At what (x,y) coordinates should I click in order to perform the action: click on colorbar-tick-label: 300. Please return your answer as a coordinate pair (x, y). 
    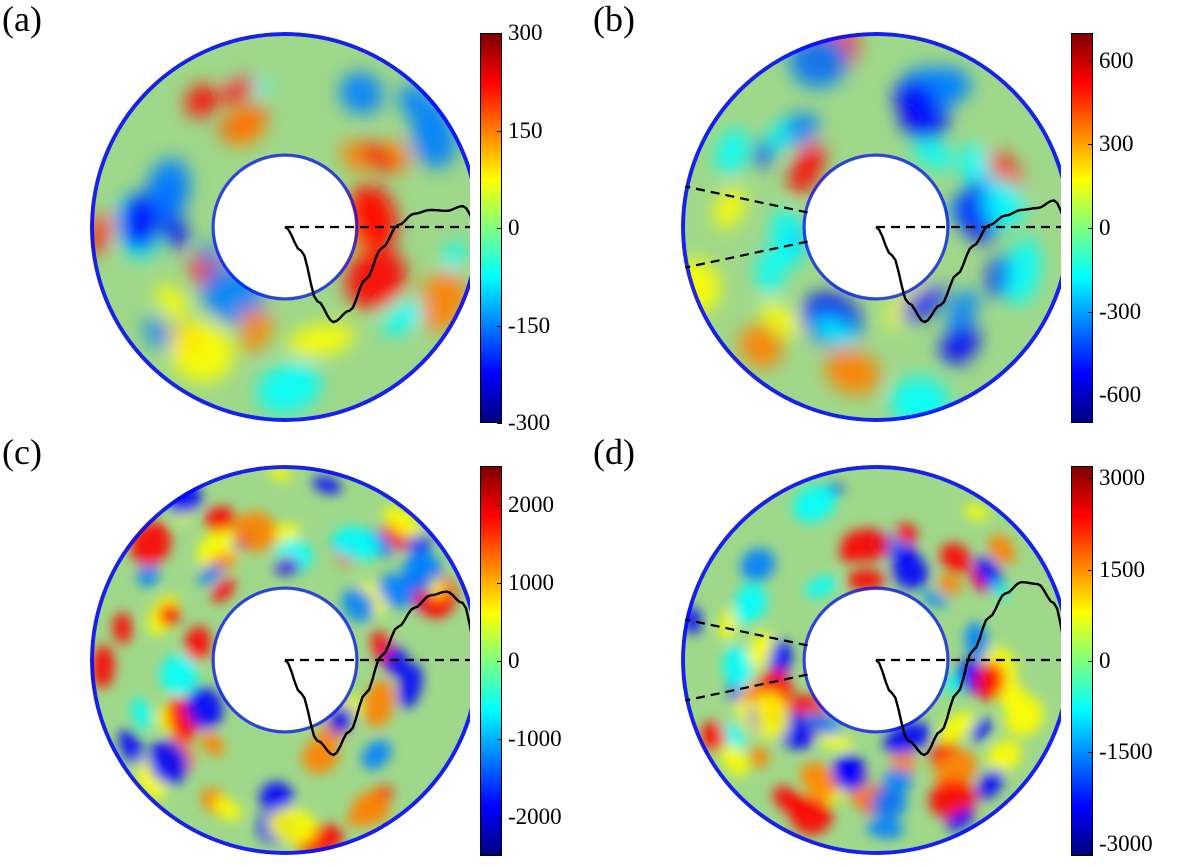
    Looking at the image, I should click on (1116, 144).